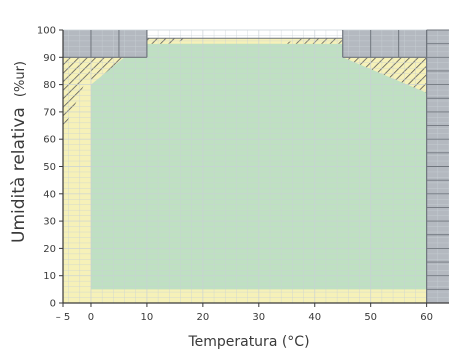 This screenshot has width=449, height=351. Describe the element at coordinates (91, 317) in the screenshot. I see `x-tick-label: 0` at that location.